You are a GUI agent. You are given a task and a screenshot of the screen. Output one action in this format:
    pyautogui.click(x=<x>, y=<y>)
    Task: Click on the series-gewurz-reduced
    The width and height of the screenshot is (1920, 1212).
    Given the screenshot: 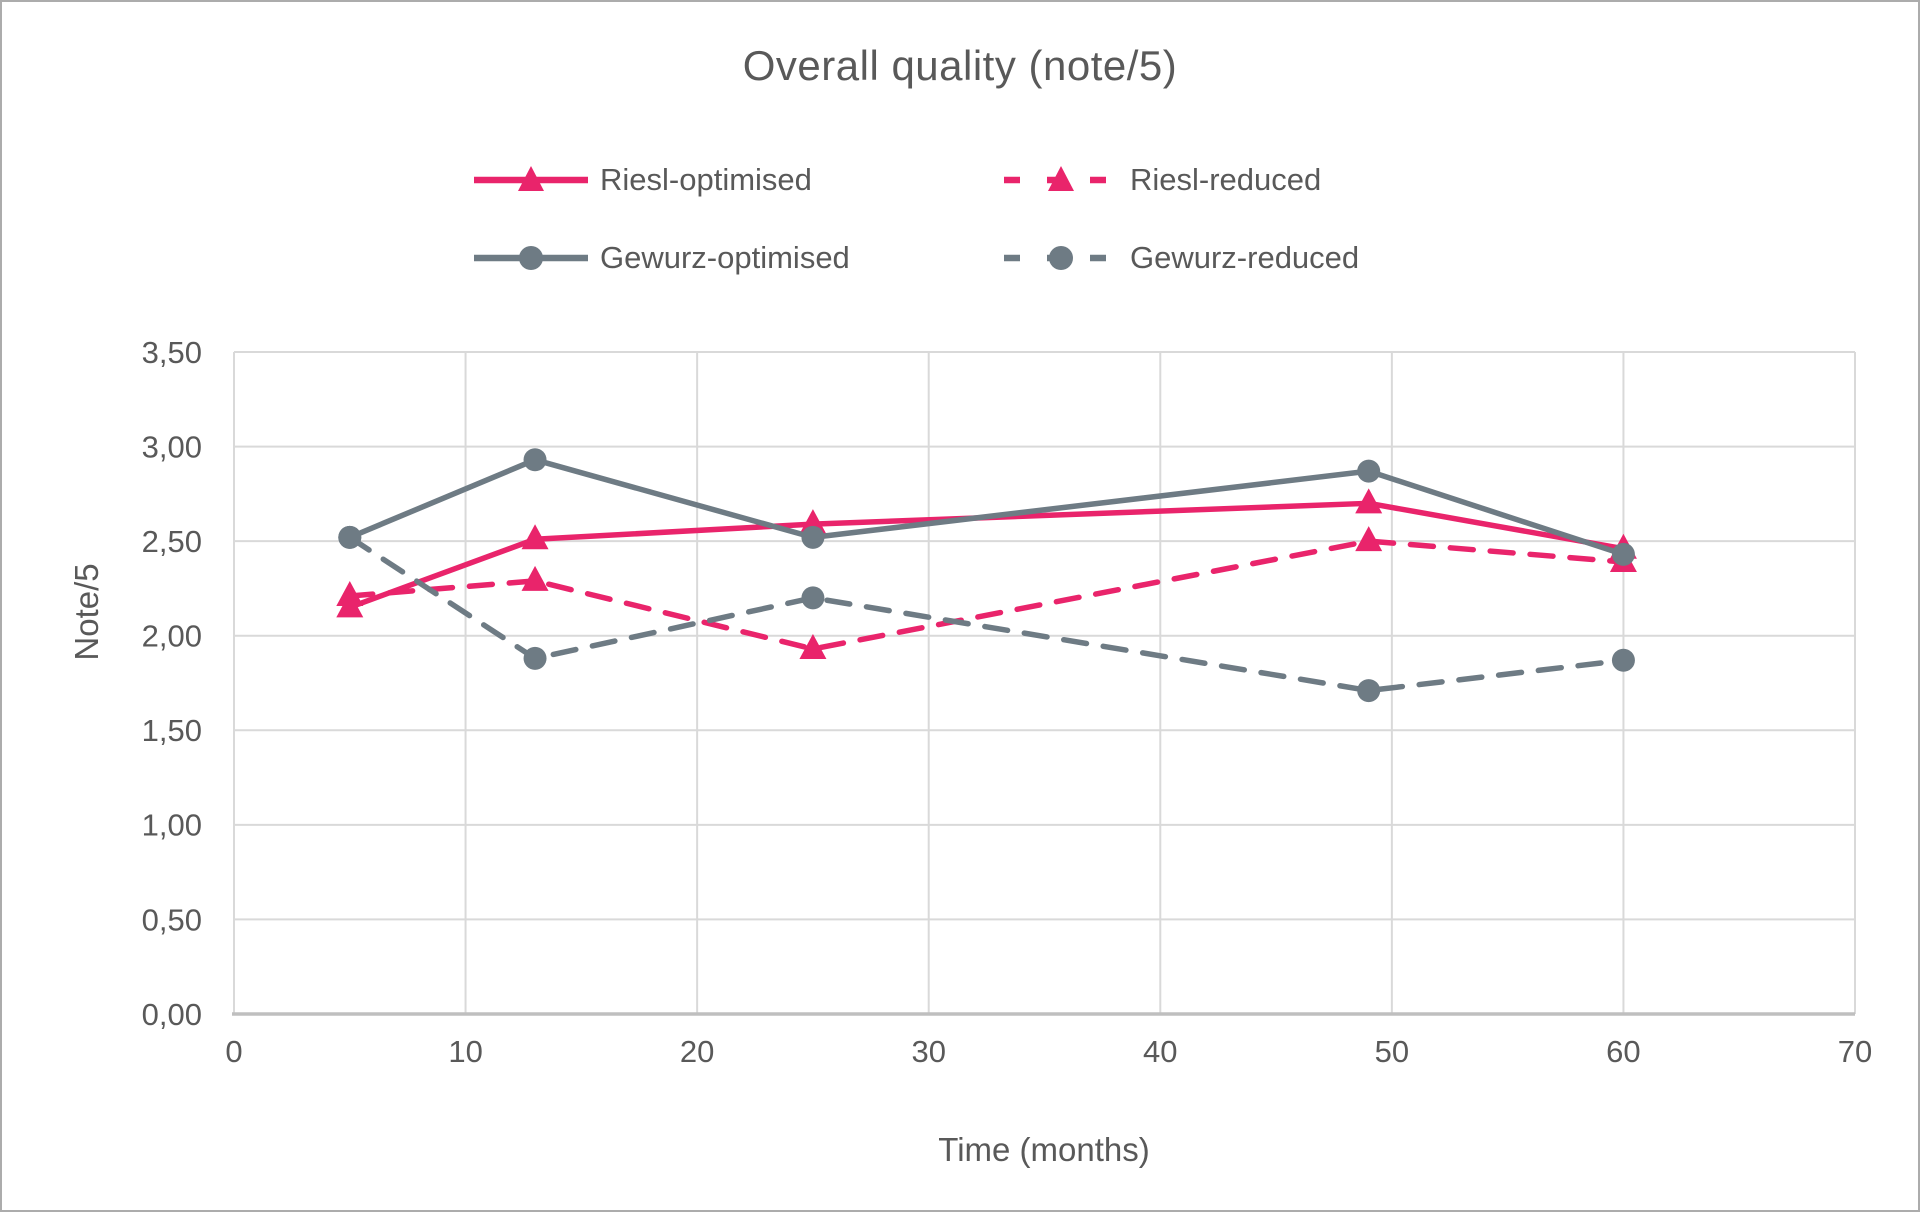 What is the action you would take?
    pyautogui.click(x=986, y=614)
    